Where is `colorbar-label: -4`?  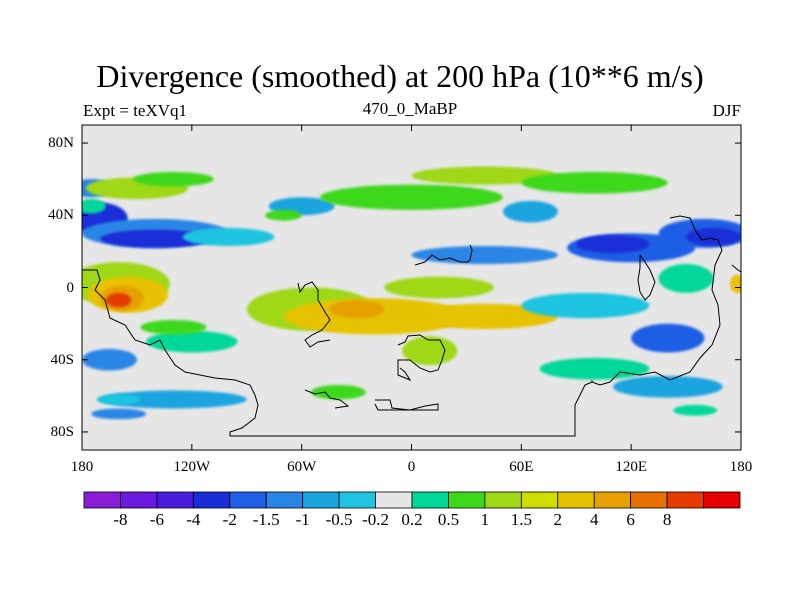 colorbar-label: -4 is located at coordinates (193, 519).